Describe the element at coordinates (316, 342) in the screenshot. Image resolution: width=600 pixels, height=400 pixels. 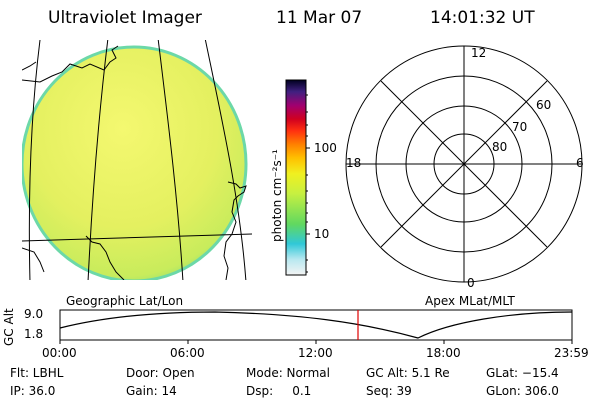
I see `orbit-xticks` at that location.